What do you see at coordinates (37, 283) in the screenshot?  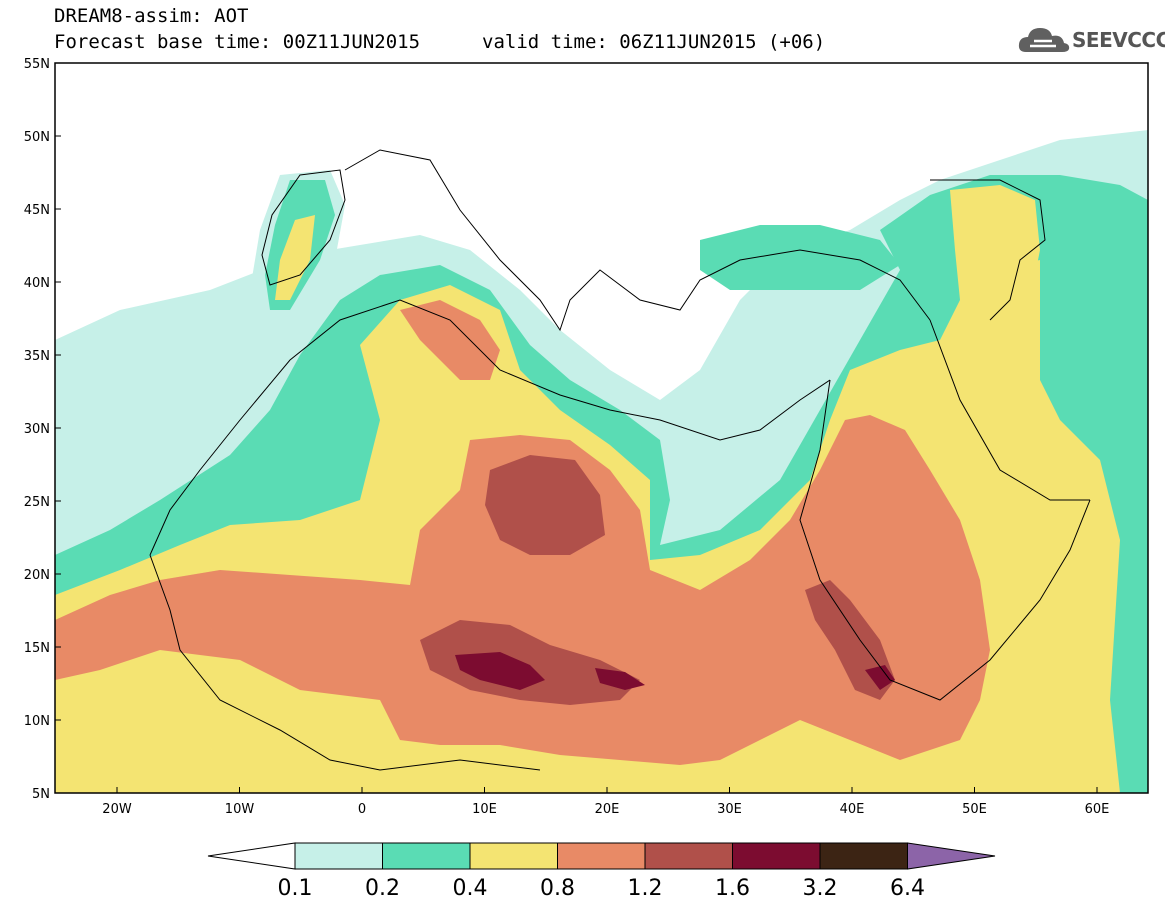 I see `lat-label-40n: 40N` at bounding box center [37, 283].